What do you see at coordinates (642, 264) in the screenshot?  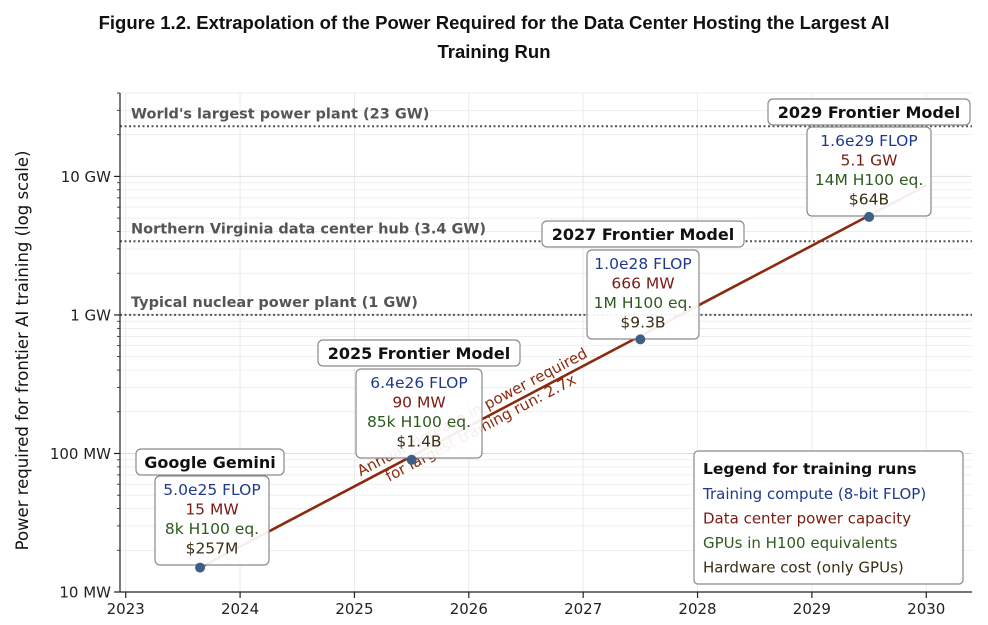 I see `point-compute-label: 1.0e28 FLOP` at bounding box center [642, 264].